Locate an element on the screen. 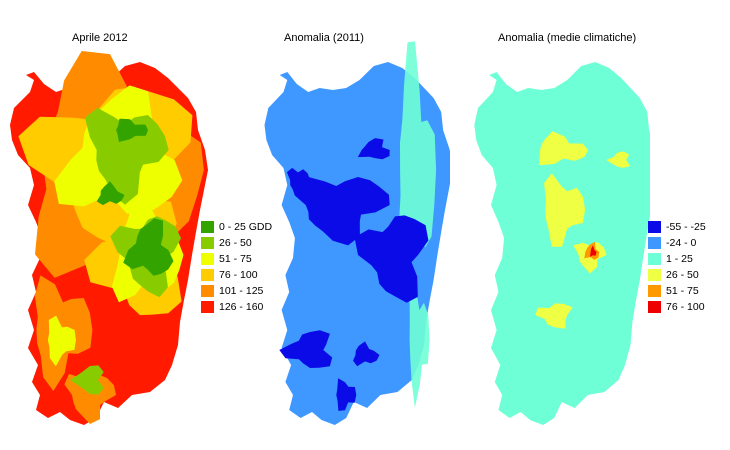  legend-item: 0 - 25 GDD is located at coordinates (236, 227).